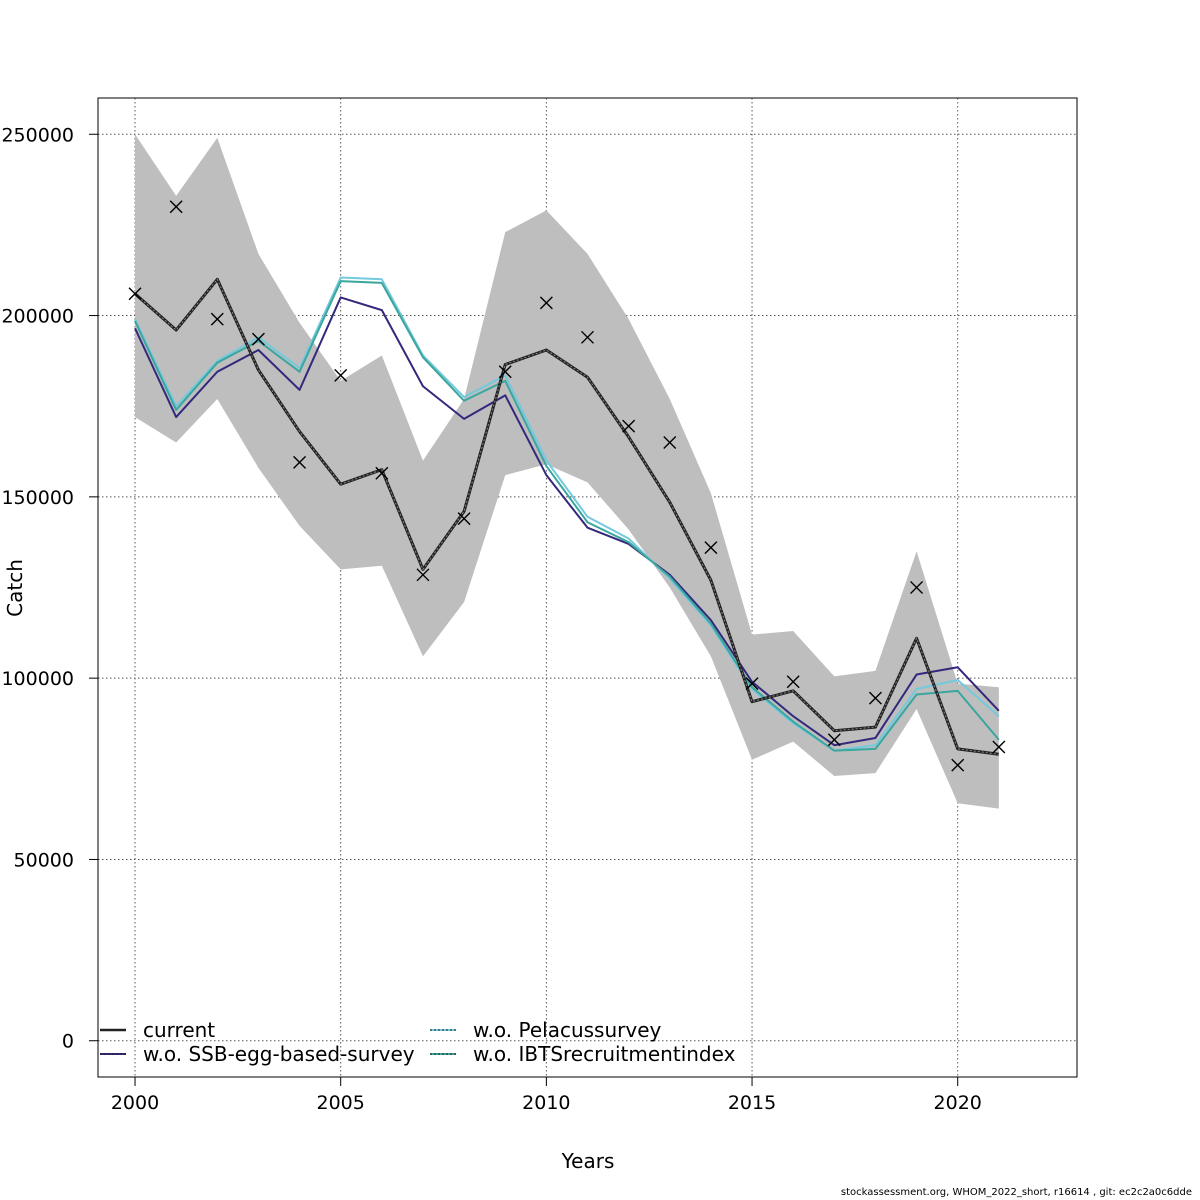  I want to click on y-tick-label: 250000, so click(37, 135).